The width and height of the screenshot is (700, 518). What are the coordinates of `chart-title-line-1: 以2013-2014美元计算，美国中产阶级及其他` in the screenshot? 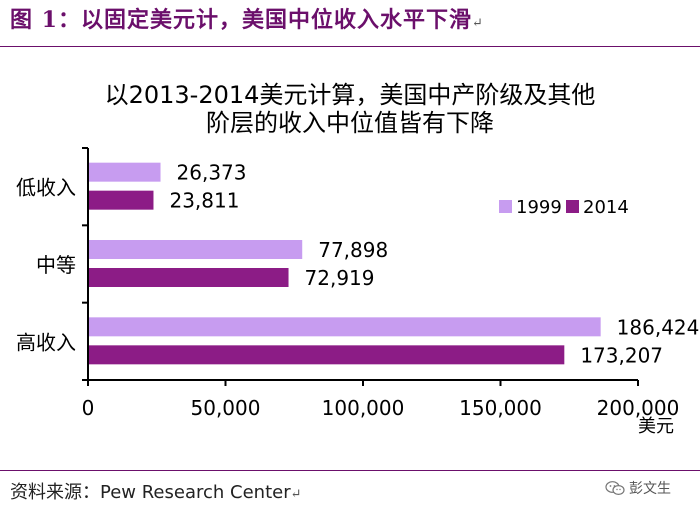 It's located at (350, 95).